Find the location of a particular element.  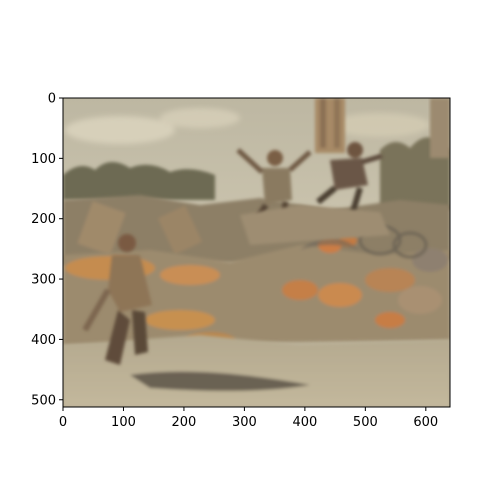

y-tick-label: 500 is located at coordinates (43, 400).